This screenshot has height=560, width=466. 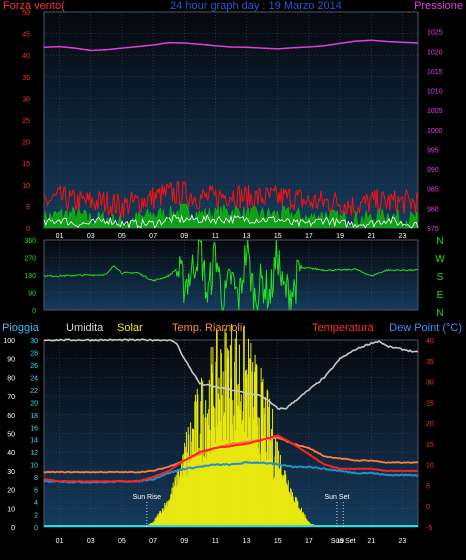 I want to click on humidity-tick-label: 24, so click(x=34, y=378).